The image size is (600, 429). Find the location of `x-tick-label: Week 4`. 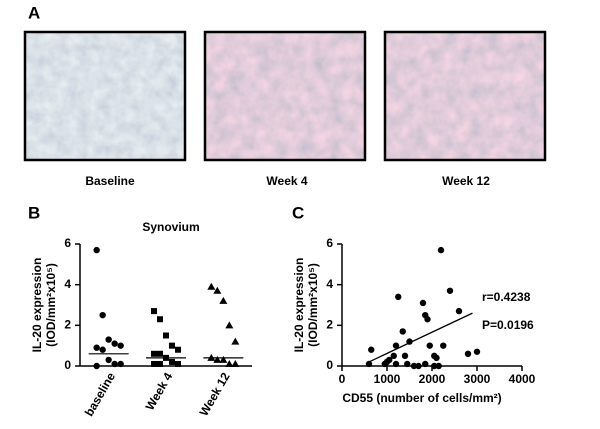

x-tick-label: Week 4 is located at coordinates (159, 391).